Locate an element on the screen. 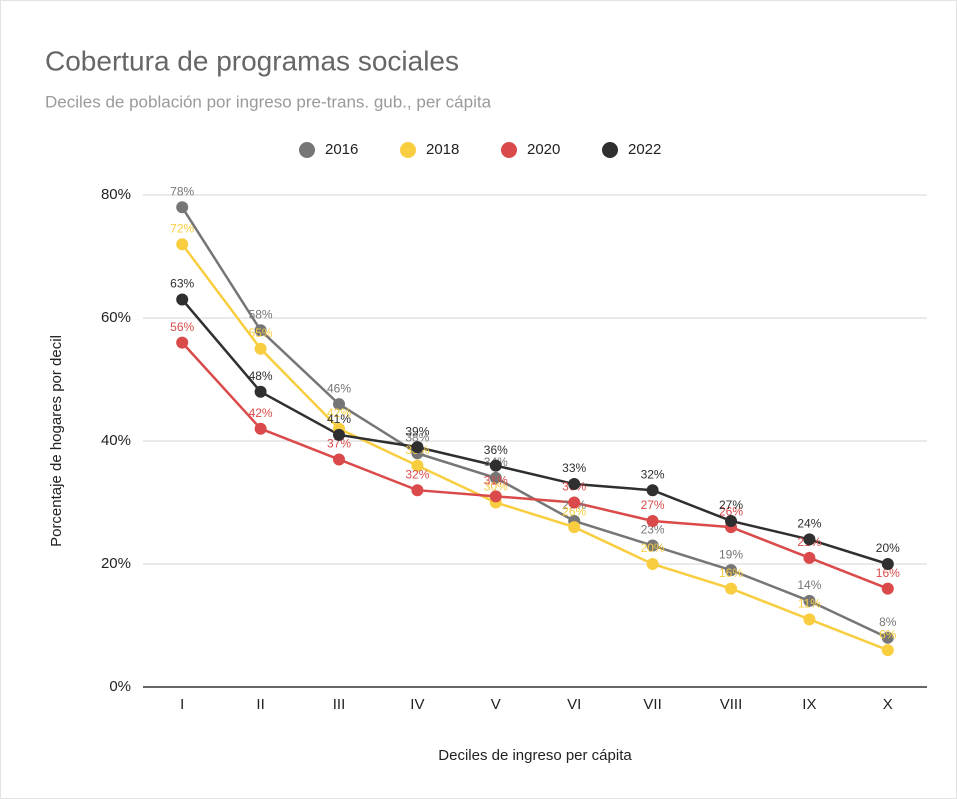 This screenshot has height=799, width=957. data-label: 24% is located at coordinates (809, 524).